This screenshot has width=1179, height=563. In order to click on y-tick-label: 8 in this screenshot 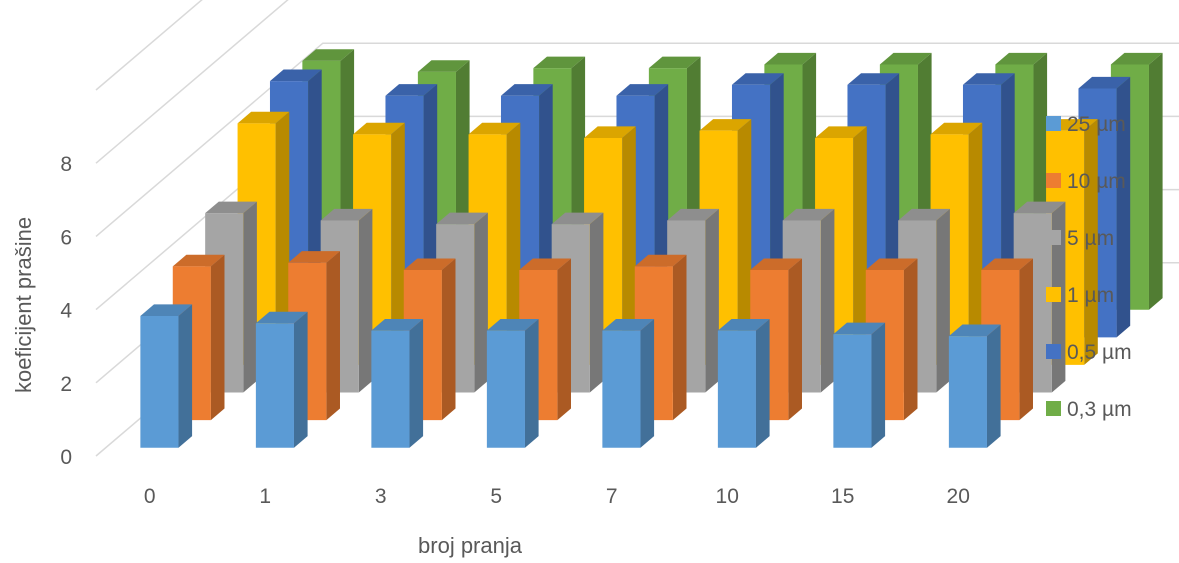, I will do `click(66, 164)`.